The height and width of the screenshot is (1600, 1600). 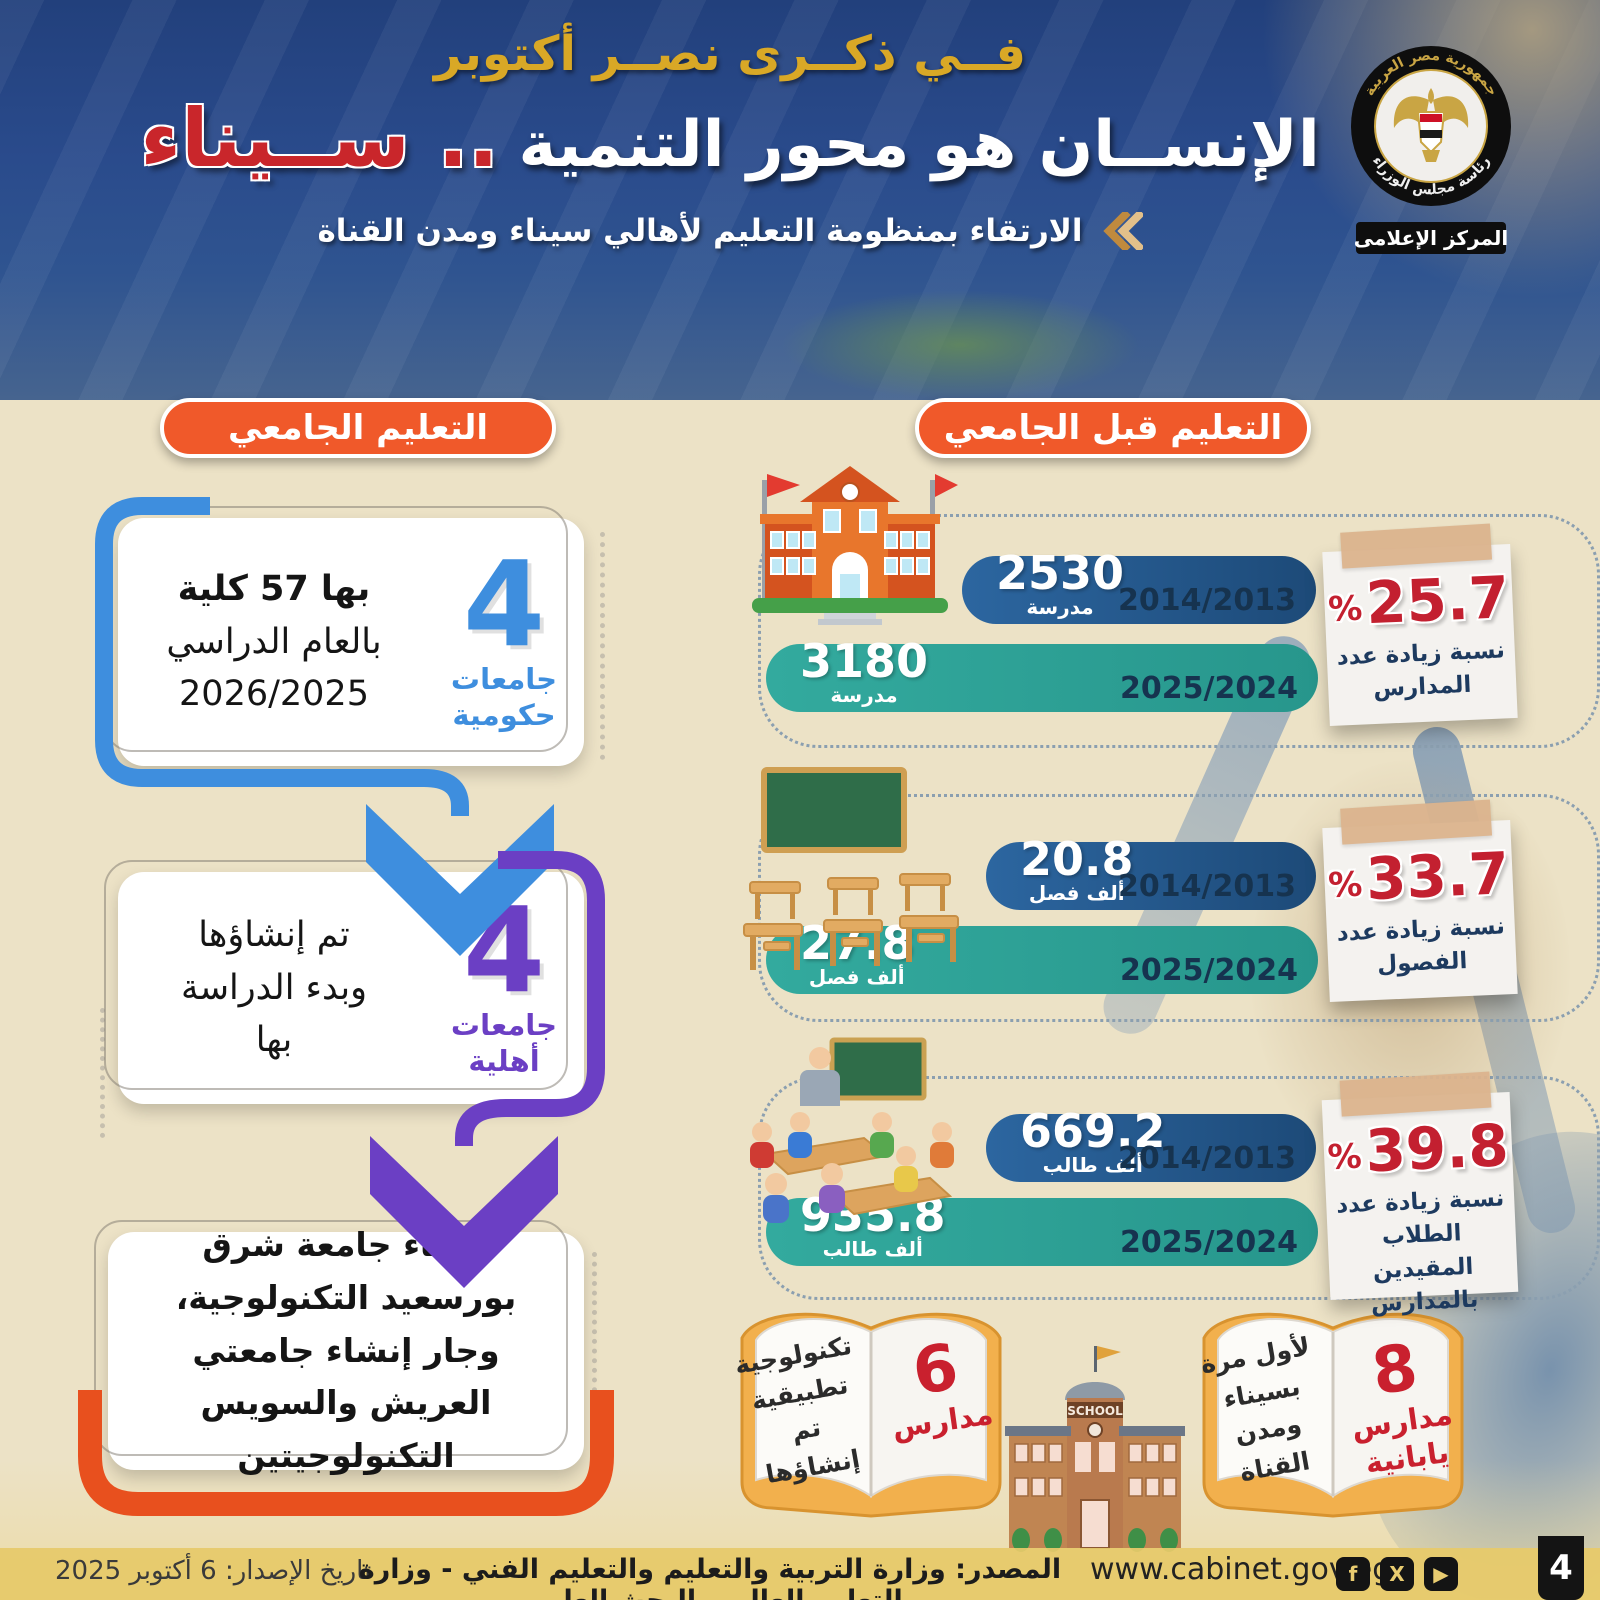 What do you see at coordinates (213, 1571) in the screenshot?
I see `footer-issue-date: تاريخ الإصدار: 6 أكتوبر 2025` at bounding box center [213, 1571].